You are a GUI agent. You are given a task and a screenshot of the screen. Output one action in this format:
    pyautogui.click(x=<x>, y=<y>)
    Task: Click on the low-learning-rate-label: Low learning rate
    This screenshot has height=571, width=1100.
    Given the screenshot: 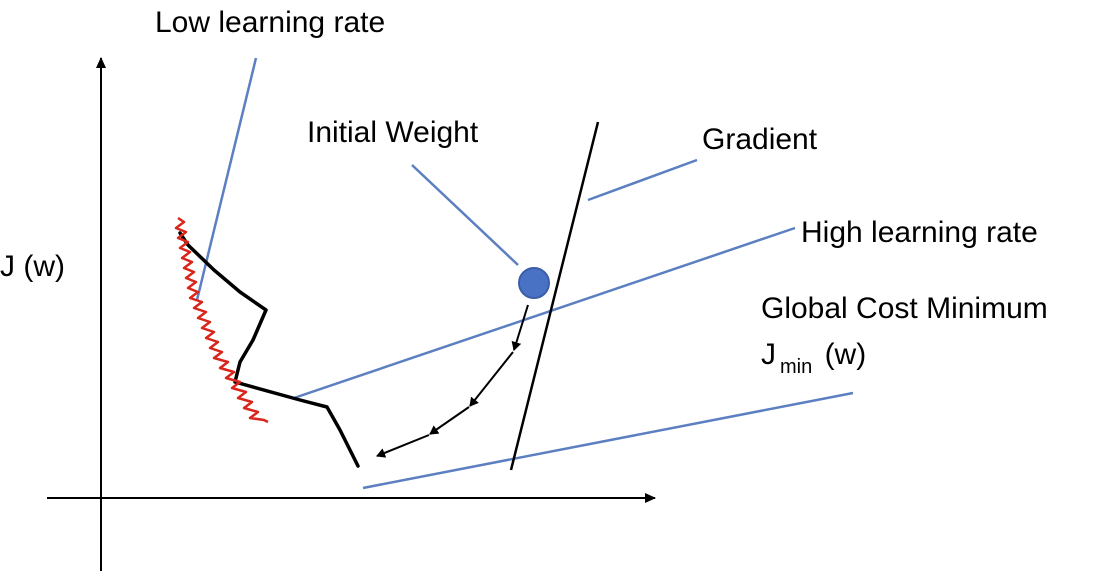 What is the action you would take?
    pyautogui.click(x=270, y=22)
    